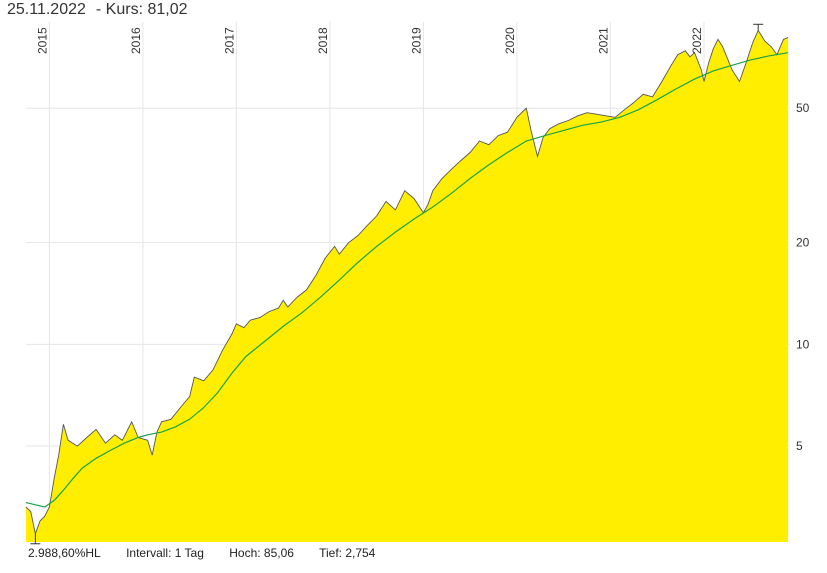 Image resolution: width=827 pixels, height=573 pixels. I want to click on footer-high: Hoch: 85,06, so click(261, 553).